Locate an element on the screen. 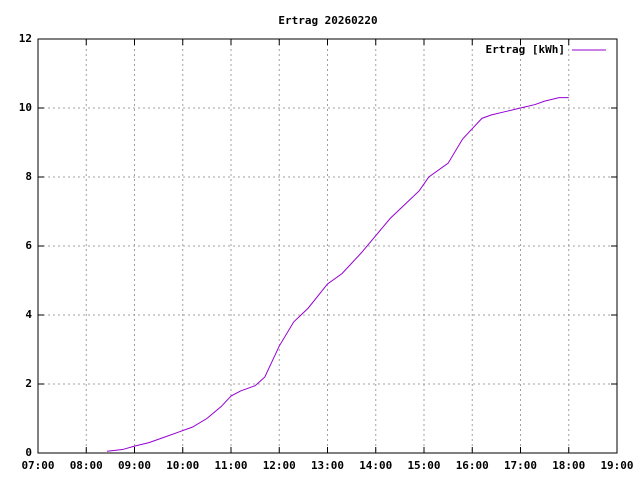 This screenshot has width=640, height=480. x-tick-label: 08:00 is located at coordinates (86, 465).